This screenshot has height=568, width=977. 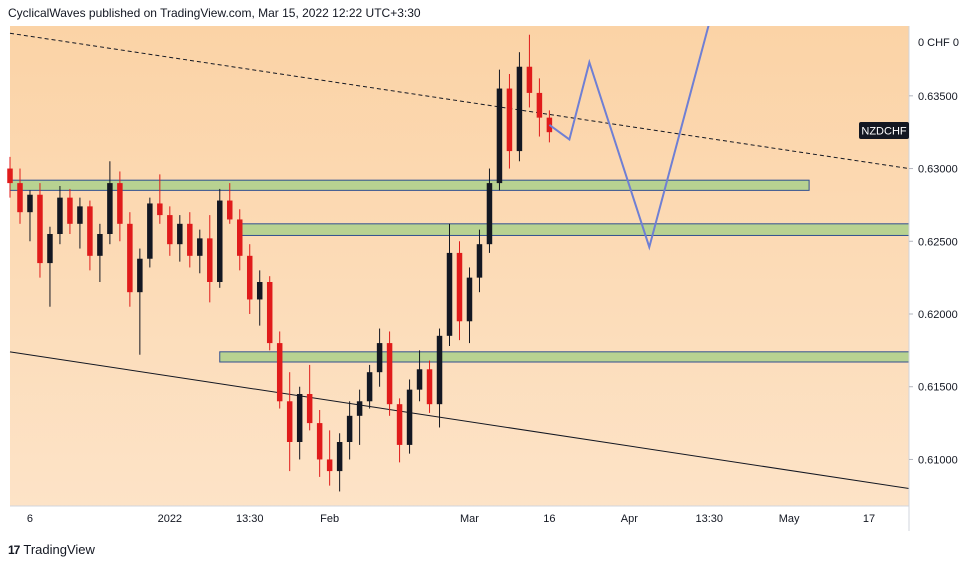 What do you see at coordinates (938, 97) in the screenshot?
I see `y-tick-label: 0.63500` at bounding box center [938, 97].